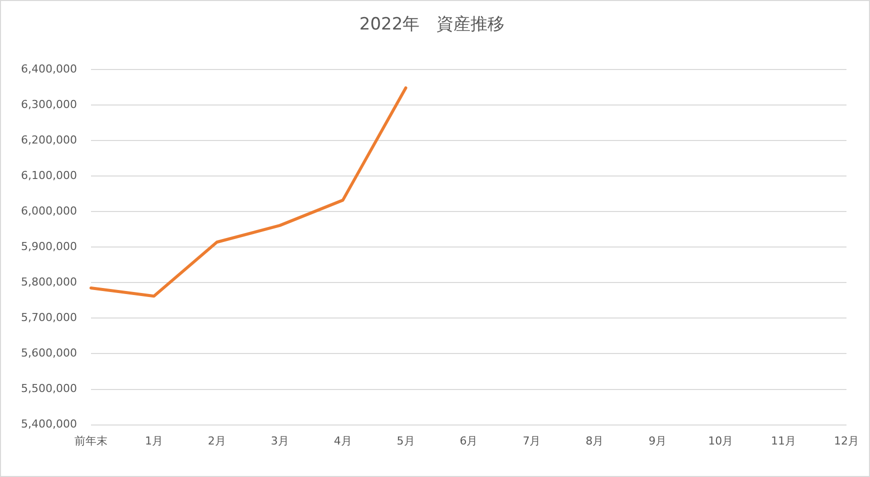  What do you see at coordinates (49, 246) in the screenshot?
I see `y-tick-label: 5,900,000` at bounding box center [49, 246].